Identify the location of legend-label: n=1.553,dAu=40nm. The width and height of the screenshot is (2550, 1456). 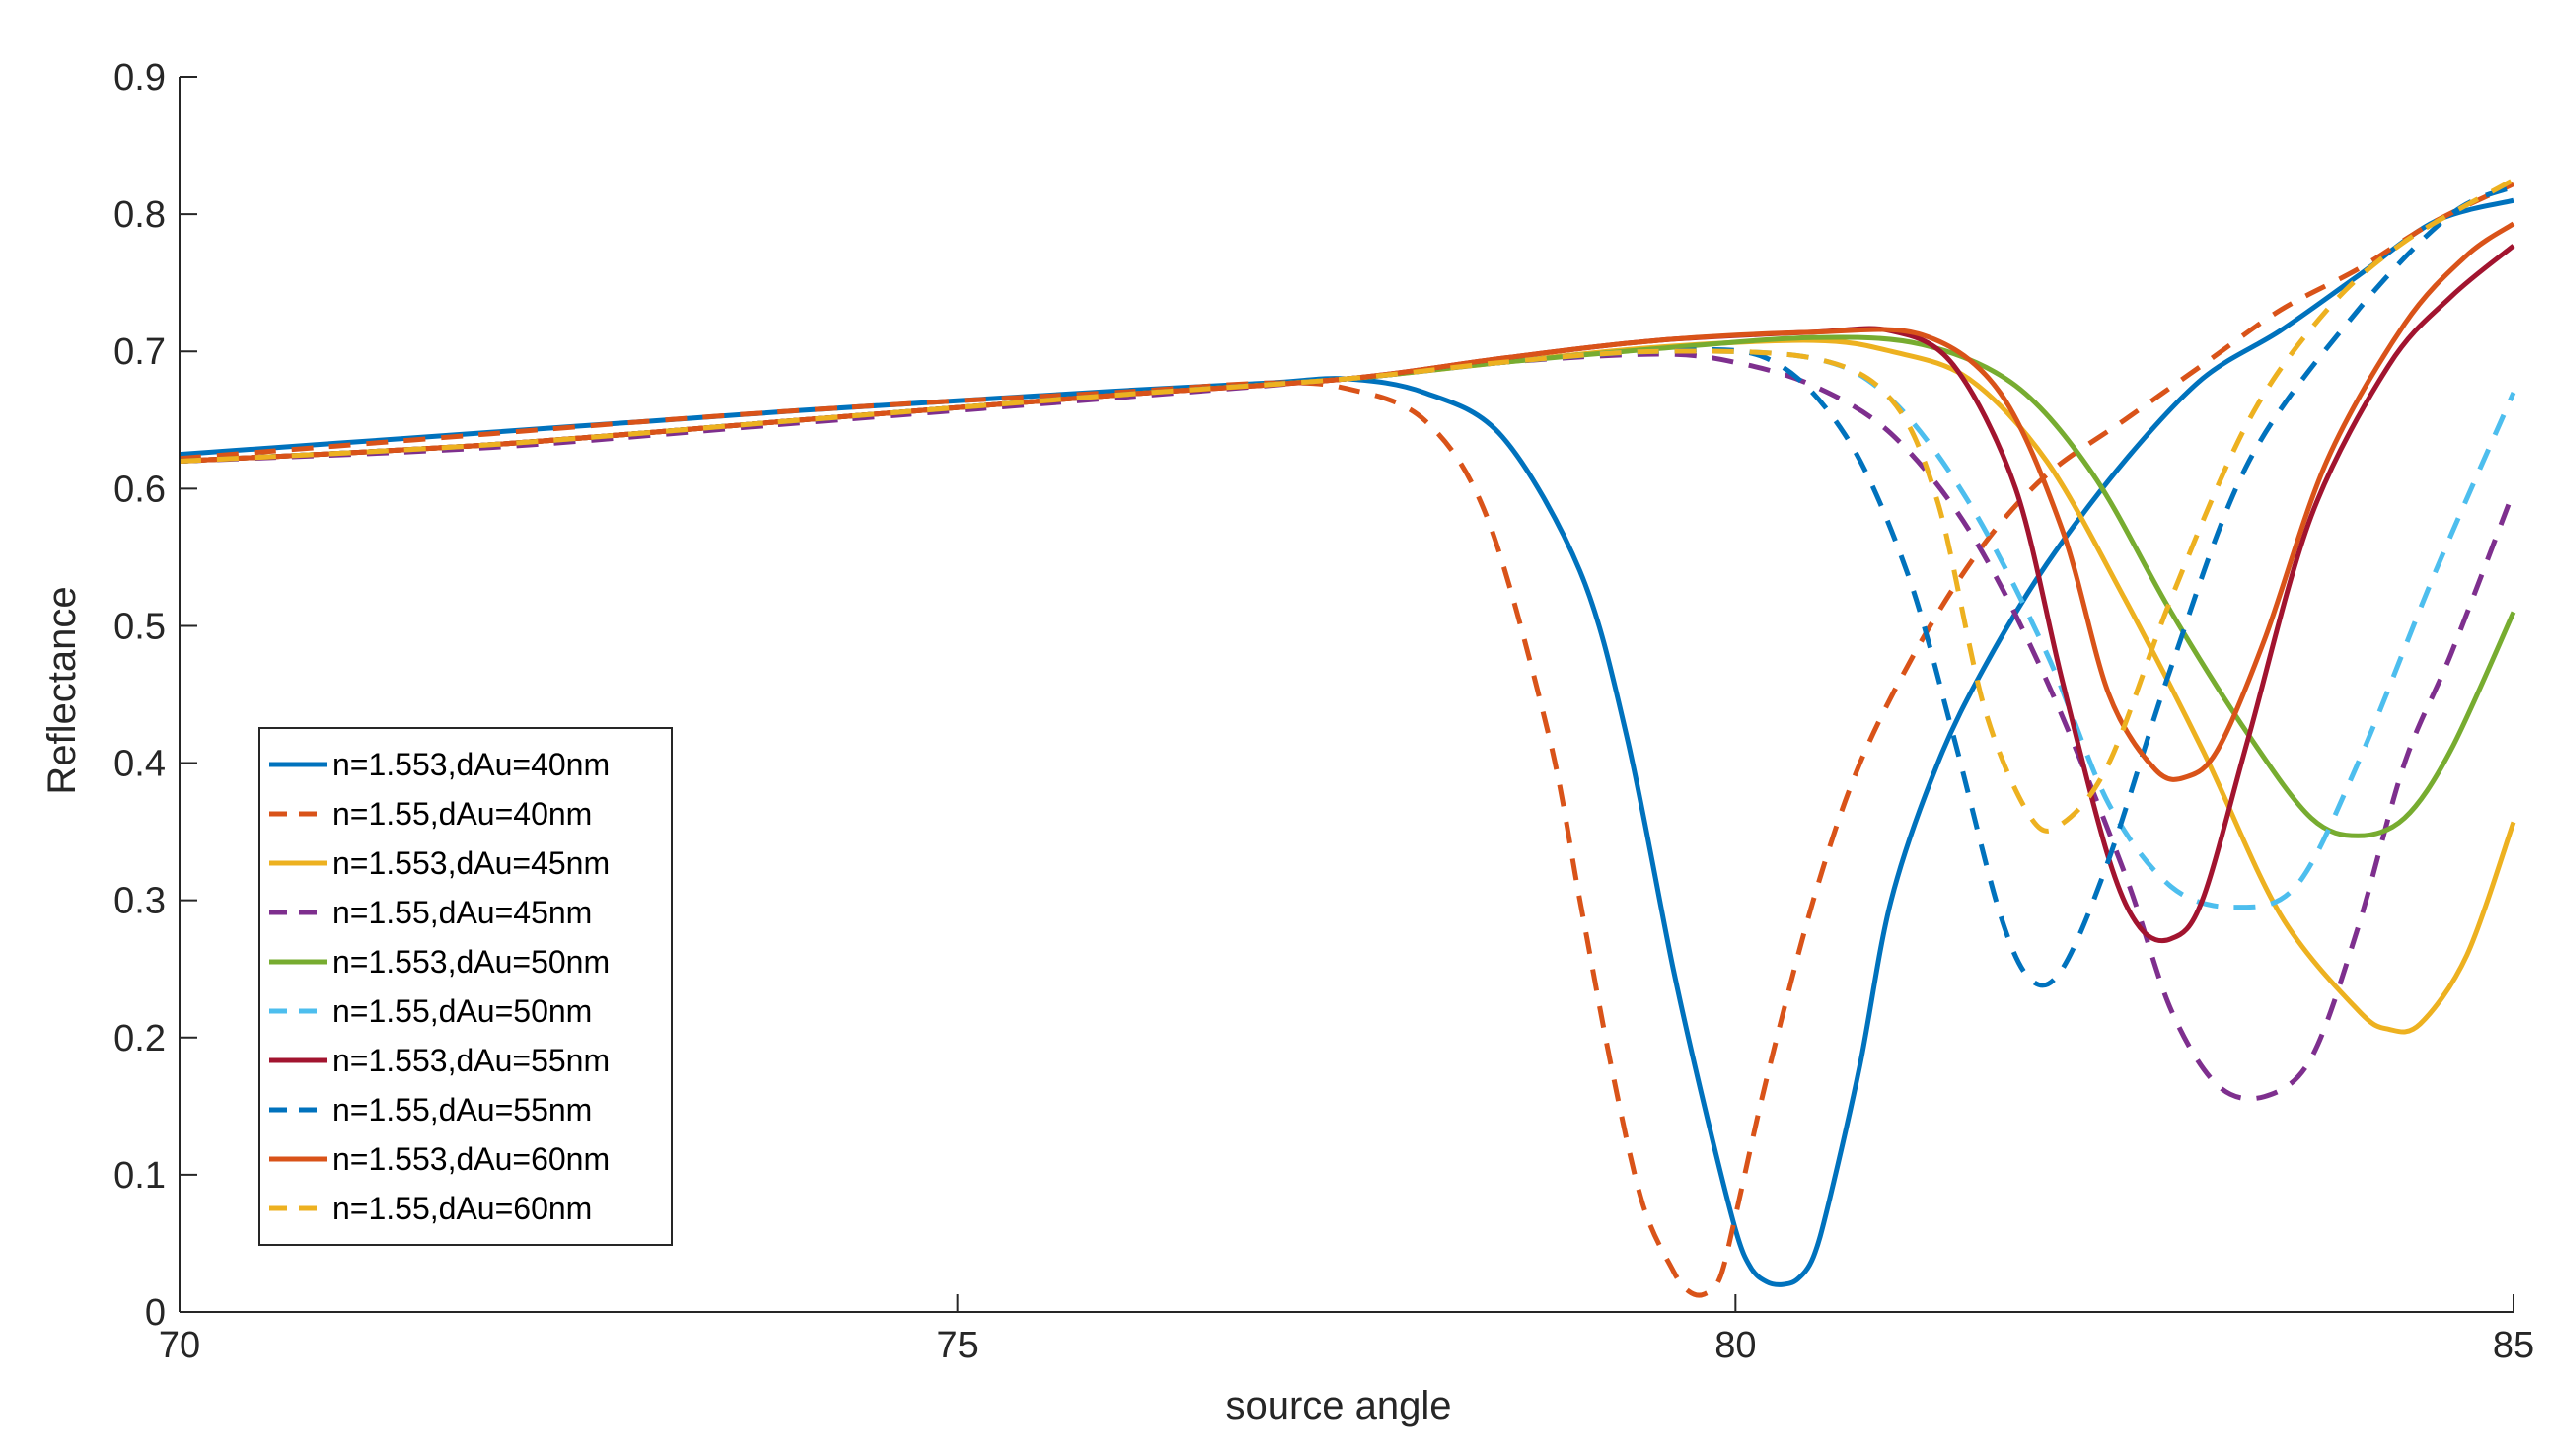
(471, 764).